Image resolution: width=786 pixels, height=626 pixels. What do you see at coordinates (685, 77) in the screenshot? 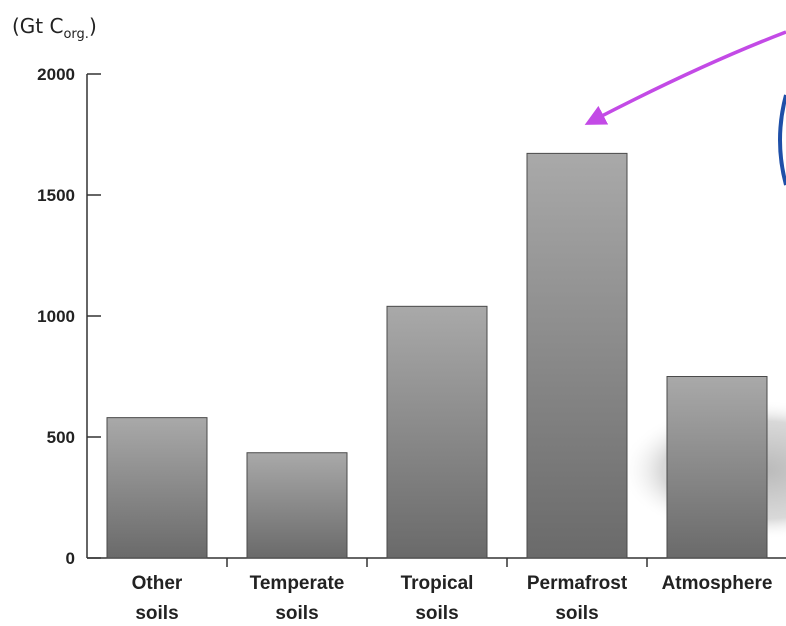
I see `annotation-arrow` at bounding box center [685, 77].